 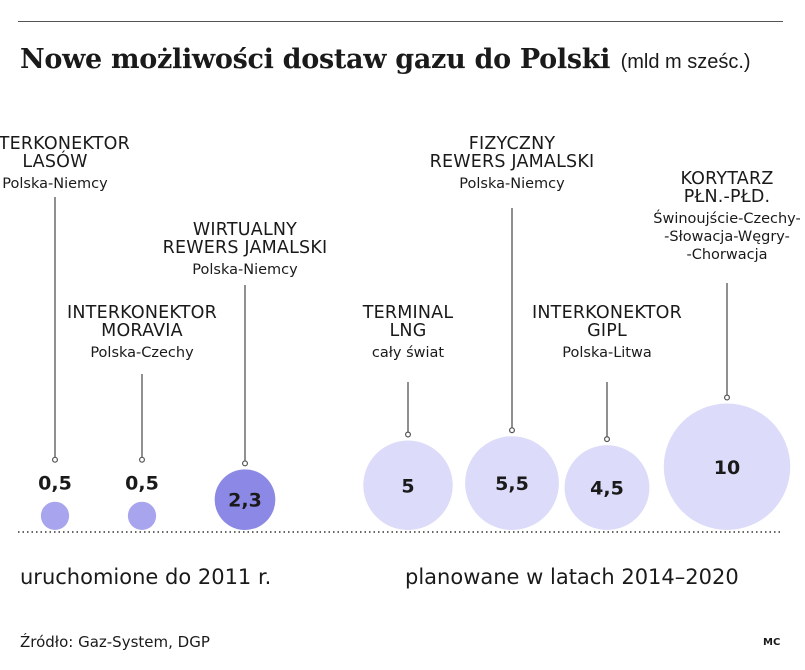 What do you see at coordinates (55, 162) in the screenshot?
I see `label-name: LASÓW` at bounding box center [55, 162].